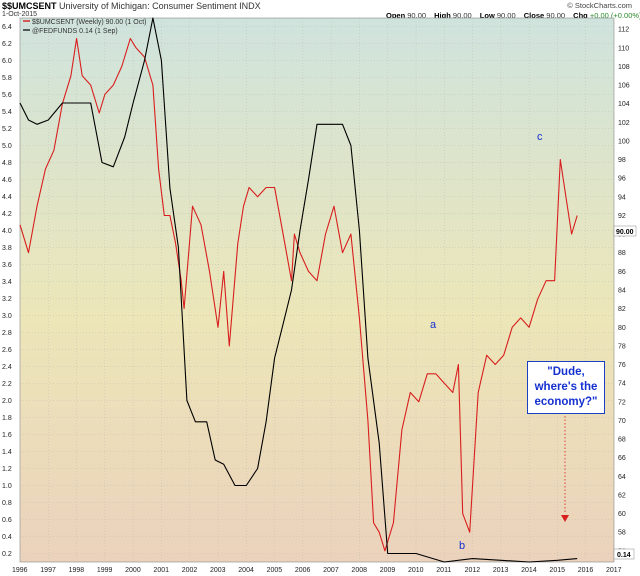 The width and height of the screenshot is (640, 576). Describe the element at coordinates (501, 570) in the screenshot. I see `x-tick-label: 2013` at that location.